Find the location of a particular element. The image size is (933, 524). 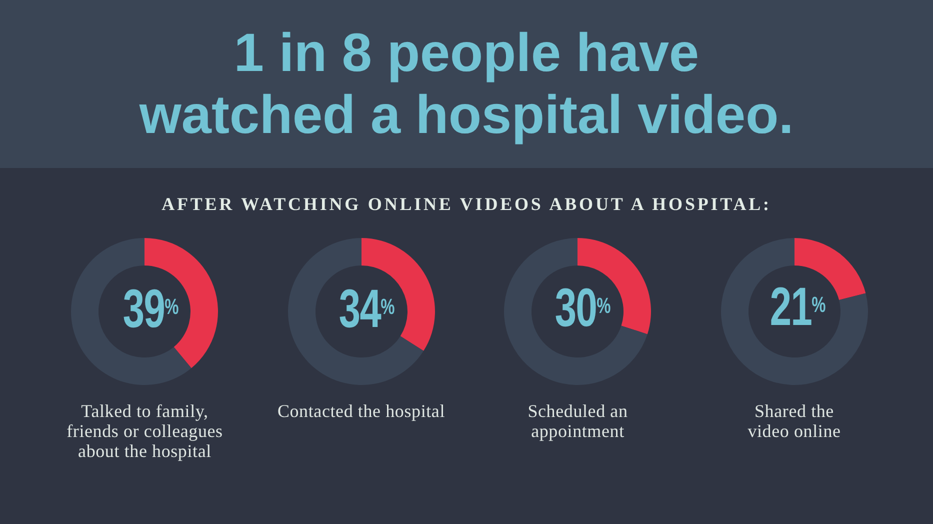

data-label: 34$^{%}$ is located at coordinates (366, 308).